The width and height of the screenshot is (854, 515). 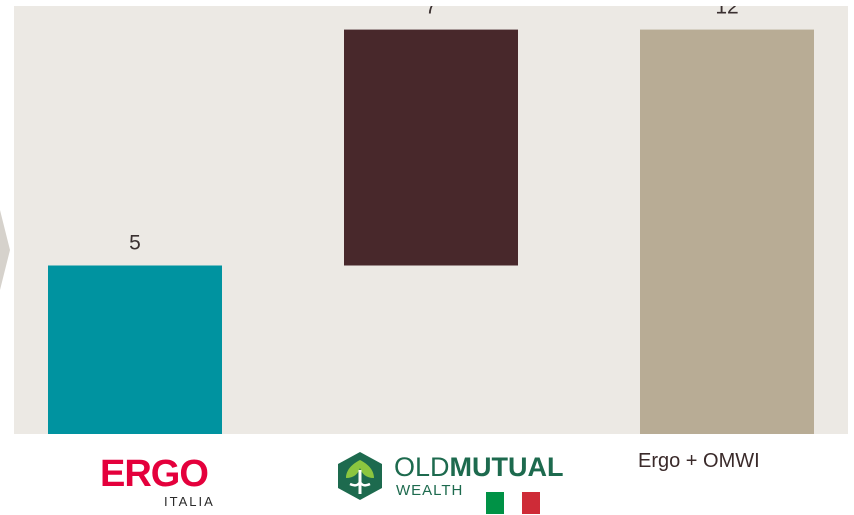 I want to click on flag-stripe-white, so click(x=513, y=503).